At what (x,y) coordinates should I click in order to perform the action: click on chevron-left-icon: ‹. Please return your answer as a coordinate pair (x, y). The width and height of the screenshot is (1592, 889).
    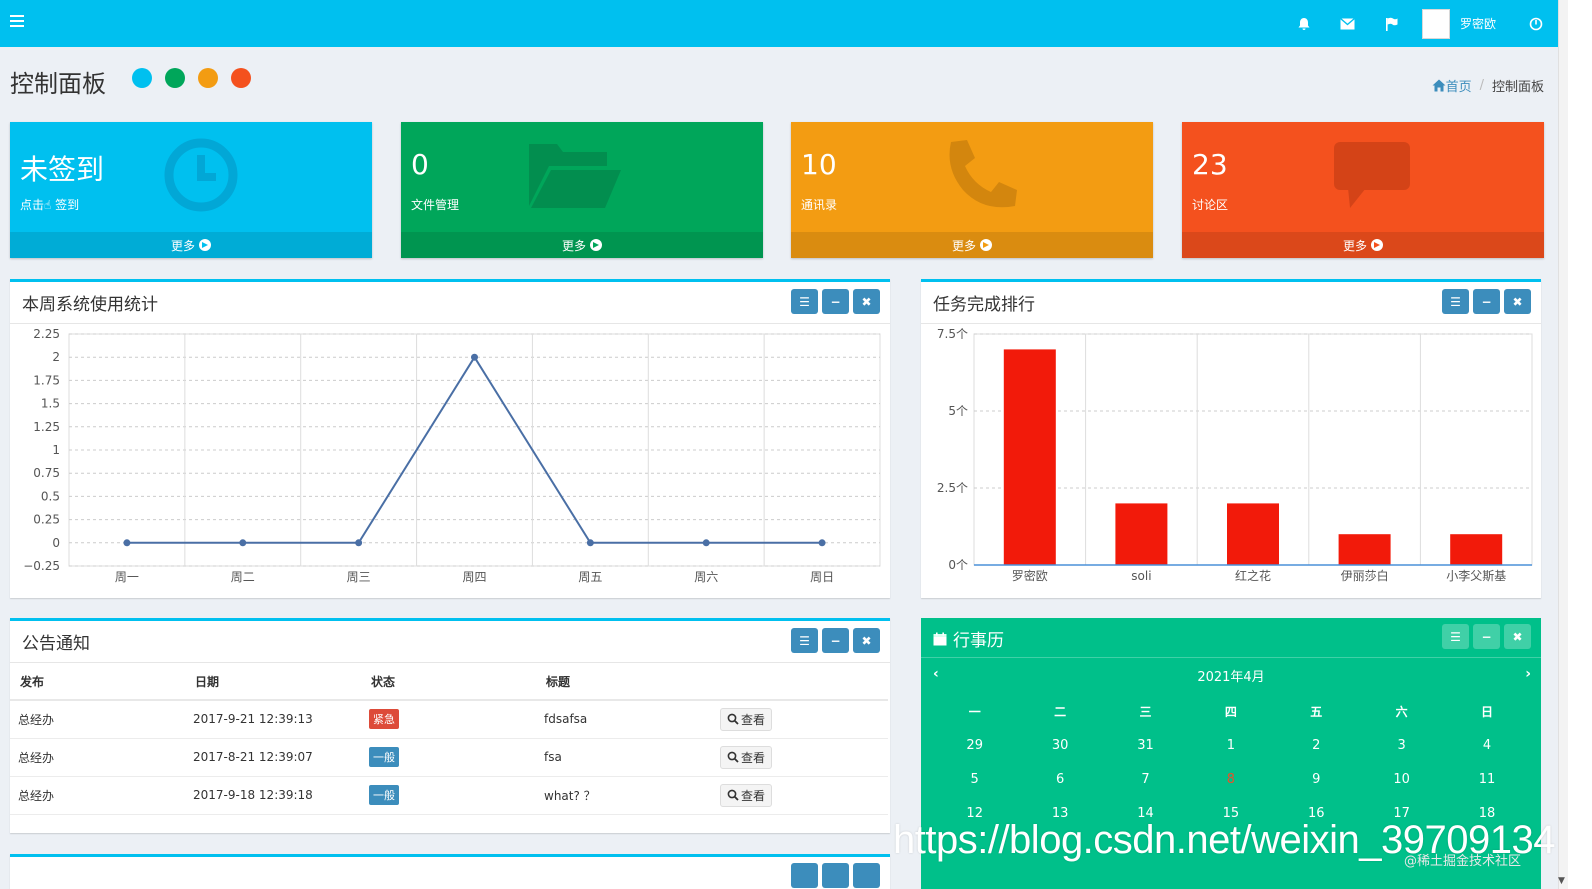
    Looking at the image, I should click on (936, 674).